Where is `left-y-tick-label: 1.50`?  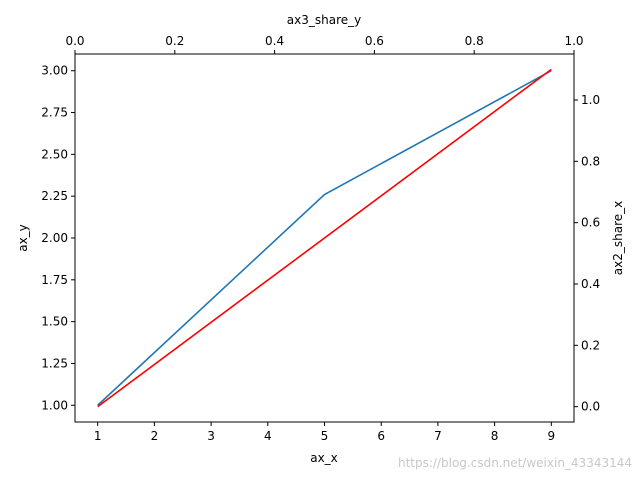
left-y-tick-label: 1.50 is located at coordinates (54, 322).